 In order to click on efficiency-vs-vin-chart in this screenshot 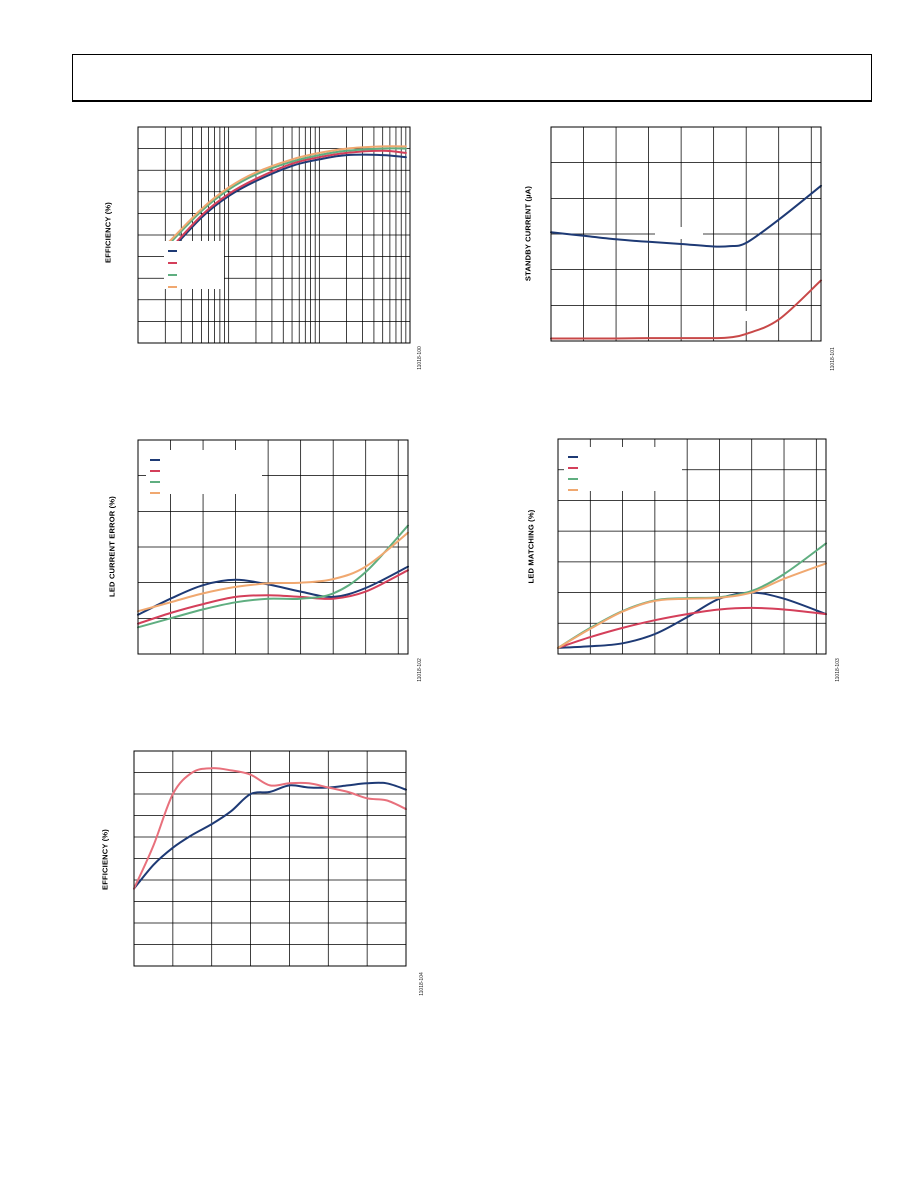, I will do `click(270, 858)`.